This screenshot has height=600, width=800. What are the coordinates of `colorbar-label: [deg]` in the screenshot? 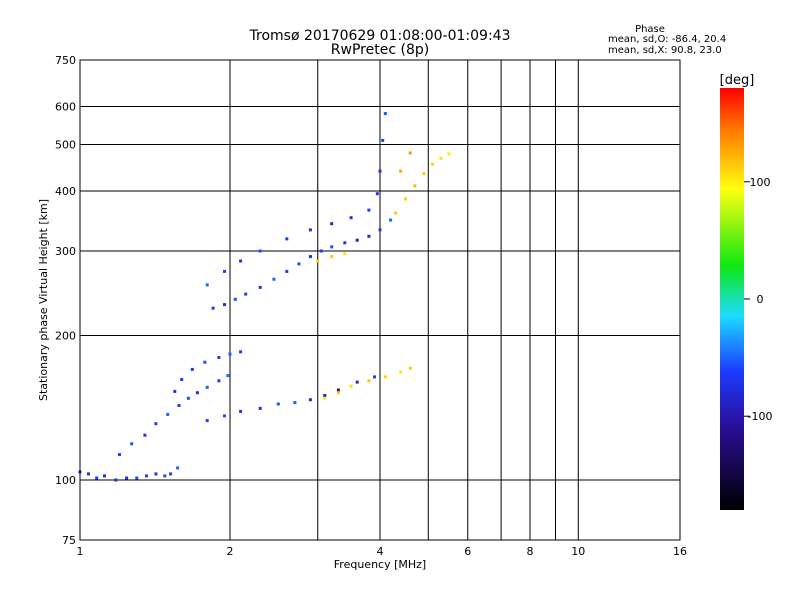 It's located at (737, 80).